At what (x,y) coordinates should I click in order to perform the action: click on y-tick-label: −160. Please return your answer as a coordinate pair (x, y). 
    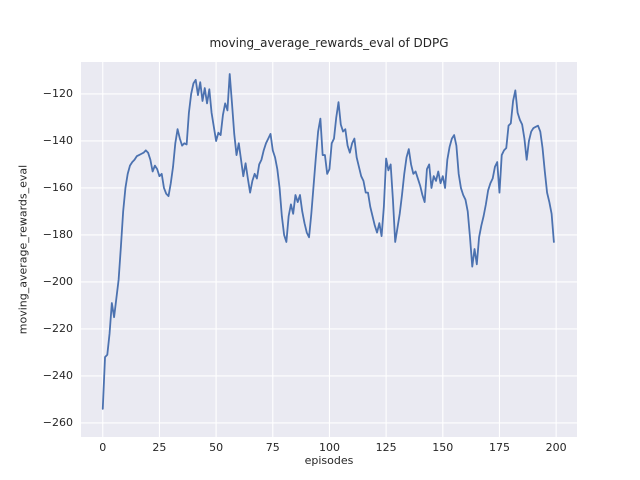
    Looking at the image, I should click on (57, 187).